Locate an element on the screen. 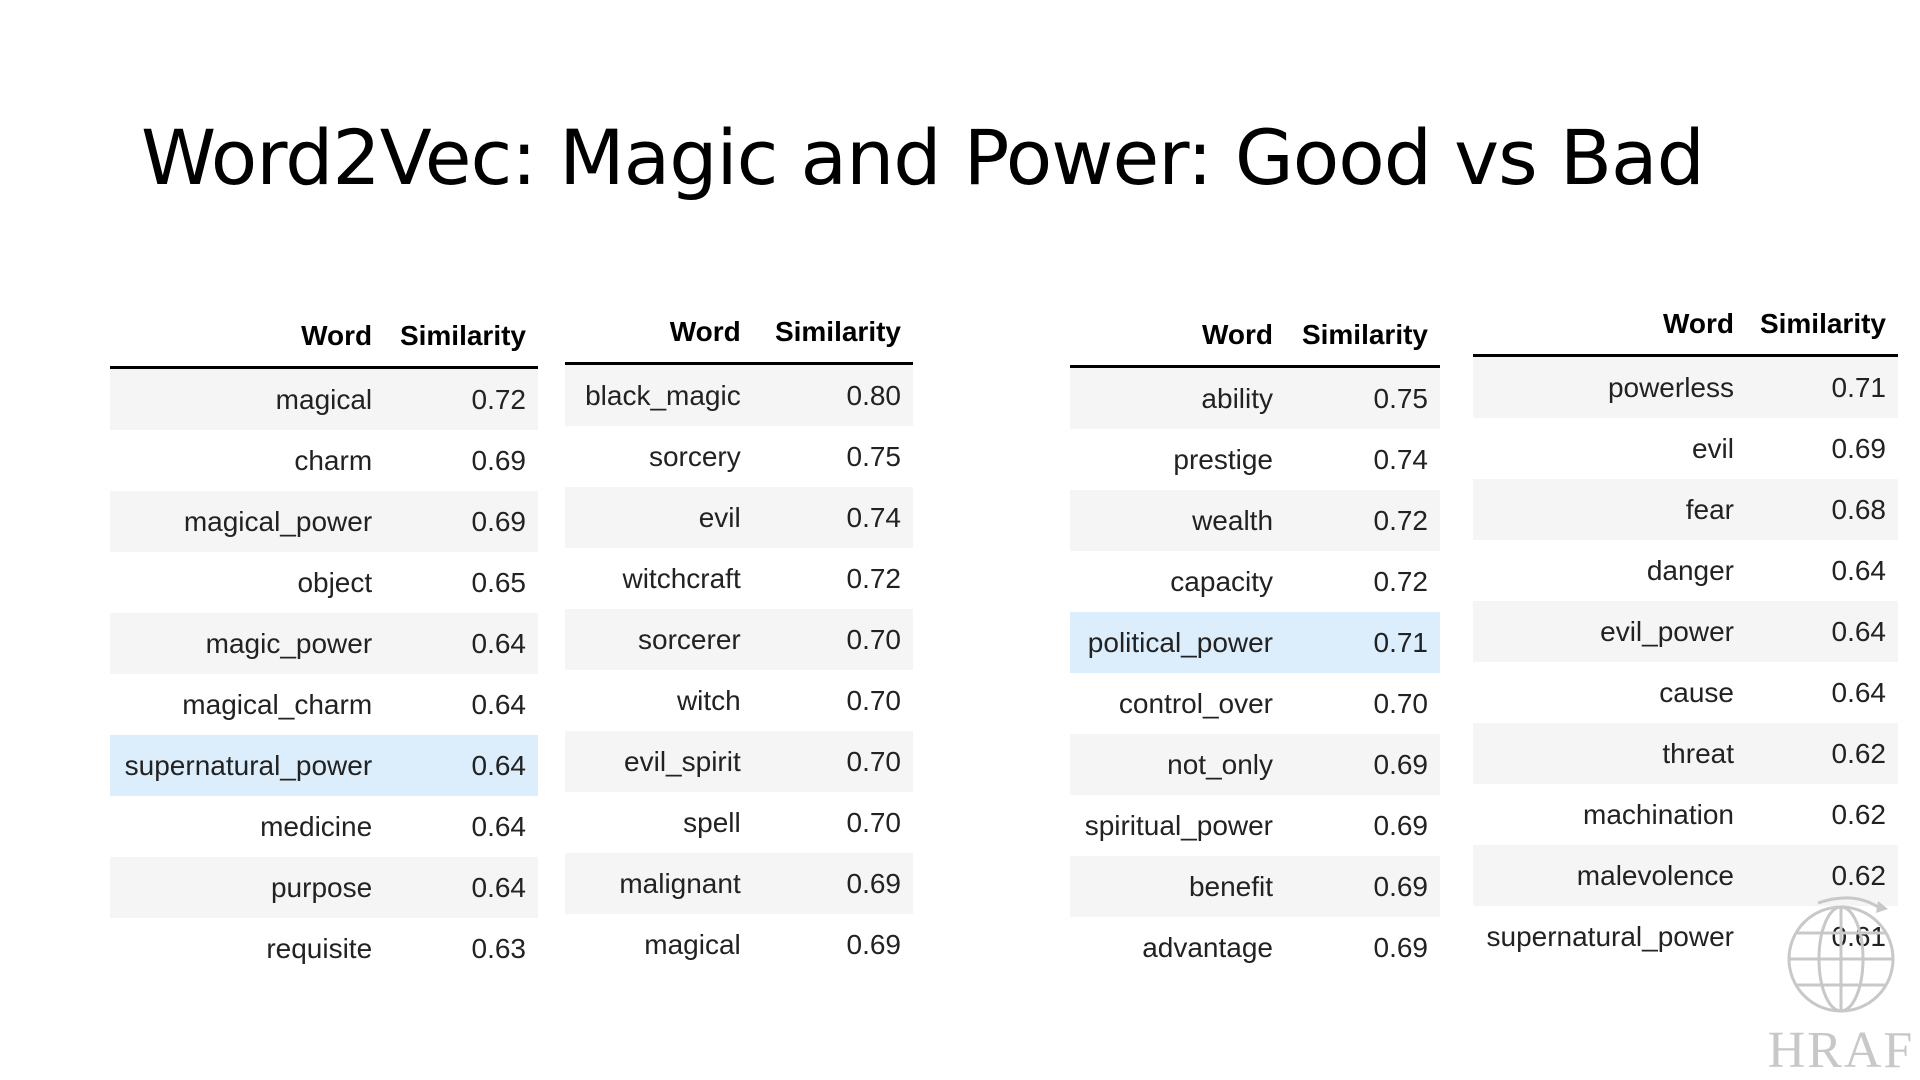 Image resolution: width=1920 pixels, height=1080 pixels. table-row: danger 0.64 is located at coordinates (1685, 570).